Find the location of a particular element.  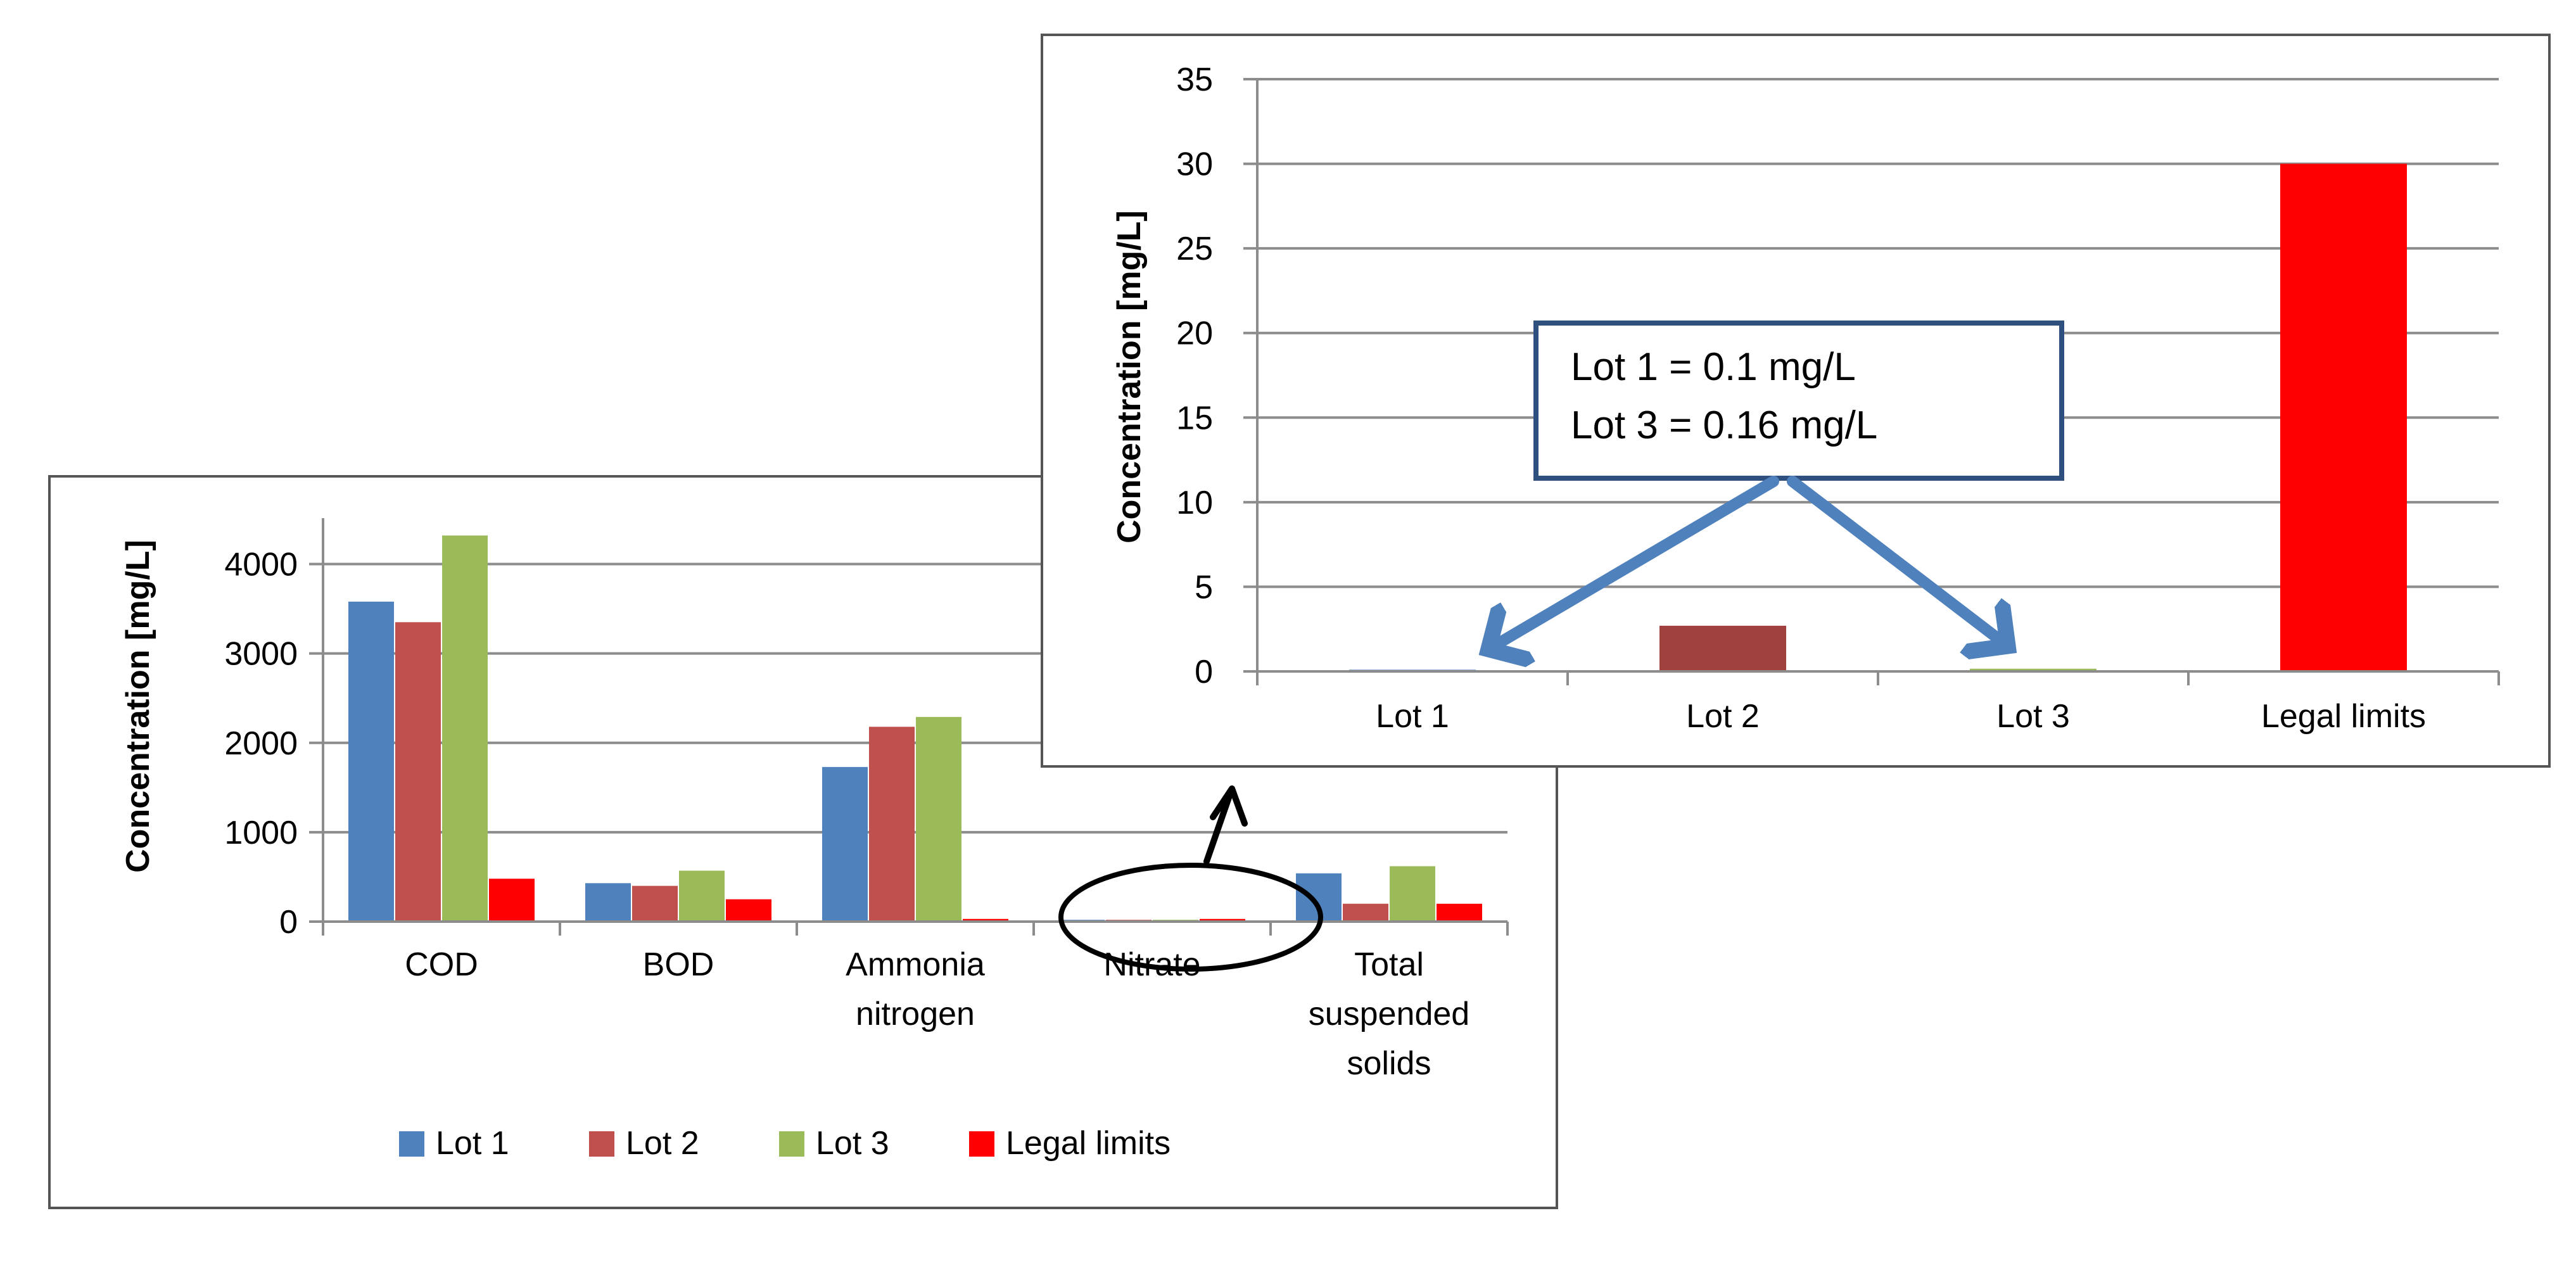

main-y-tick-label: 4000 is located at coordinates (261, 565).